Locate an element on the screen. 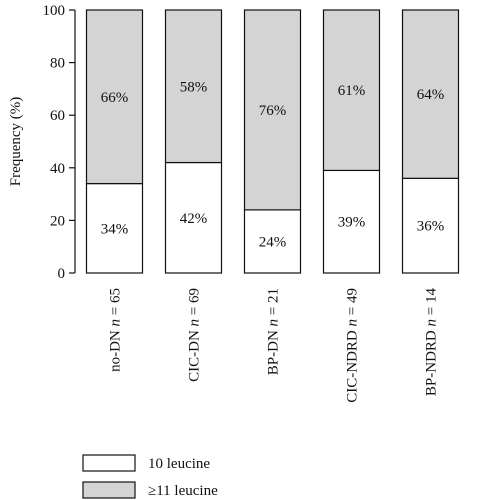 This screenshot has height=500, width=479. y-tick-label: 40 is located at coordinates (57, 169).